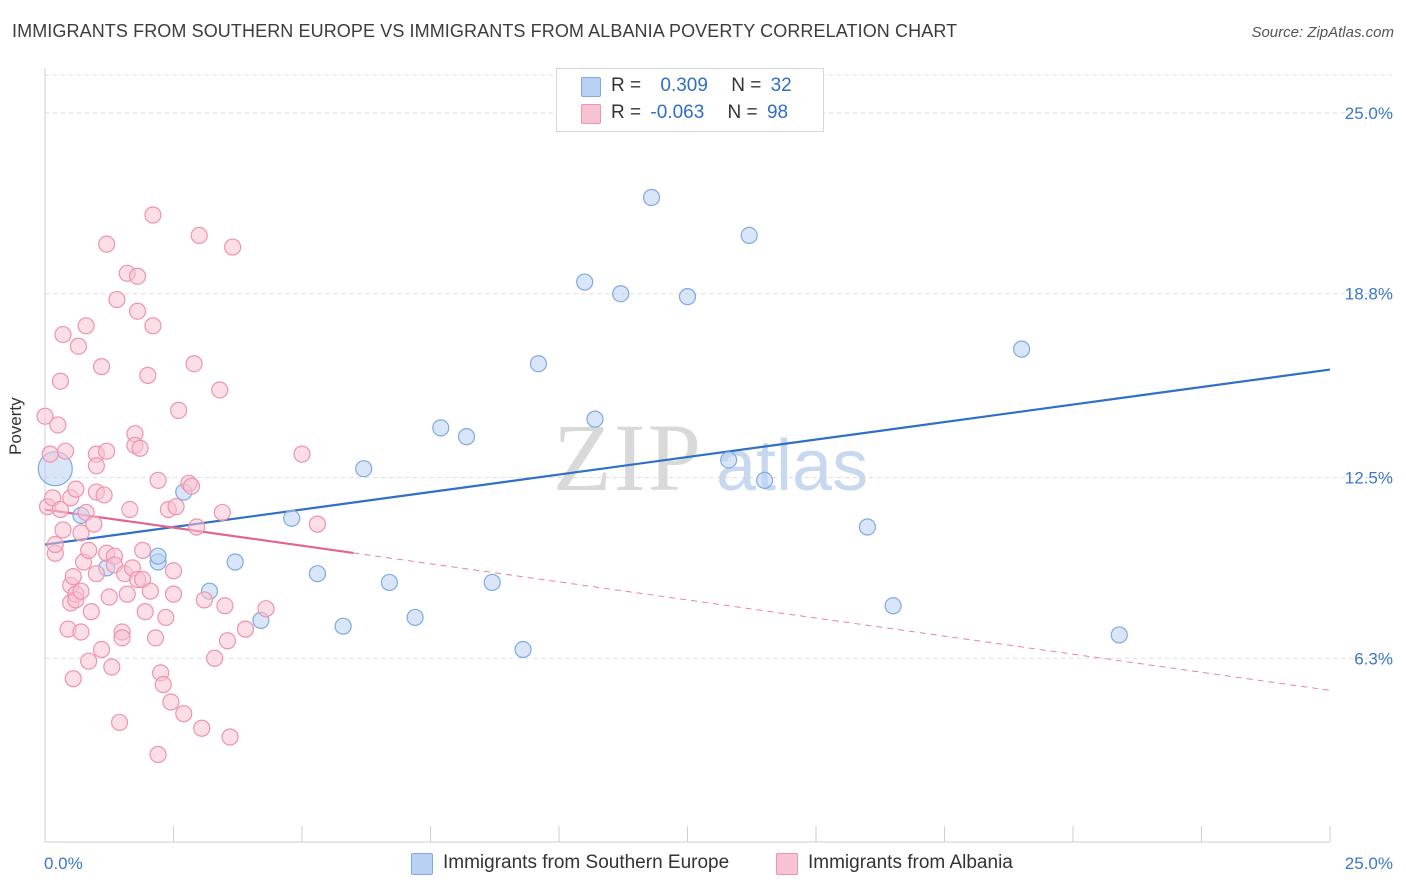 This screenshot has height=892, width=1406. I want to click on stats-legend: R = 0.309 N = 32 R = -0.063 N = 98, so click(690, 100).